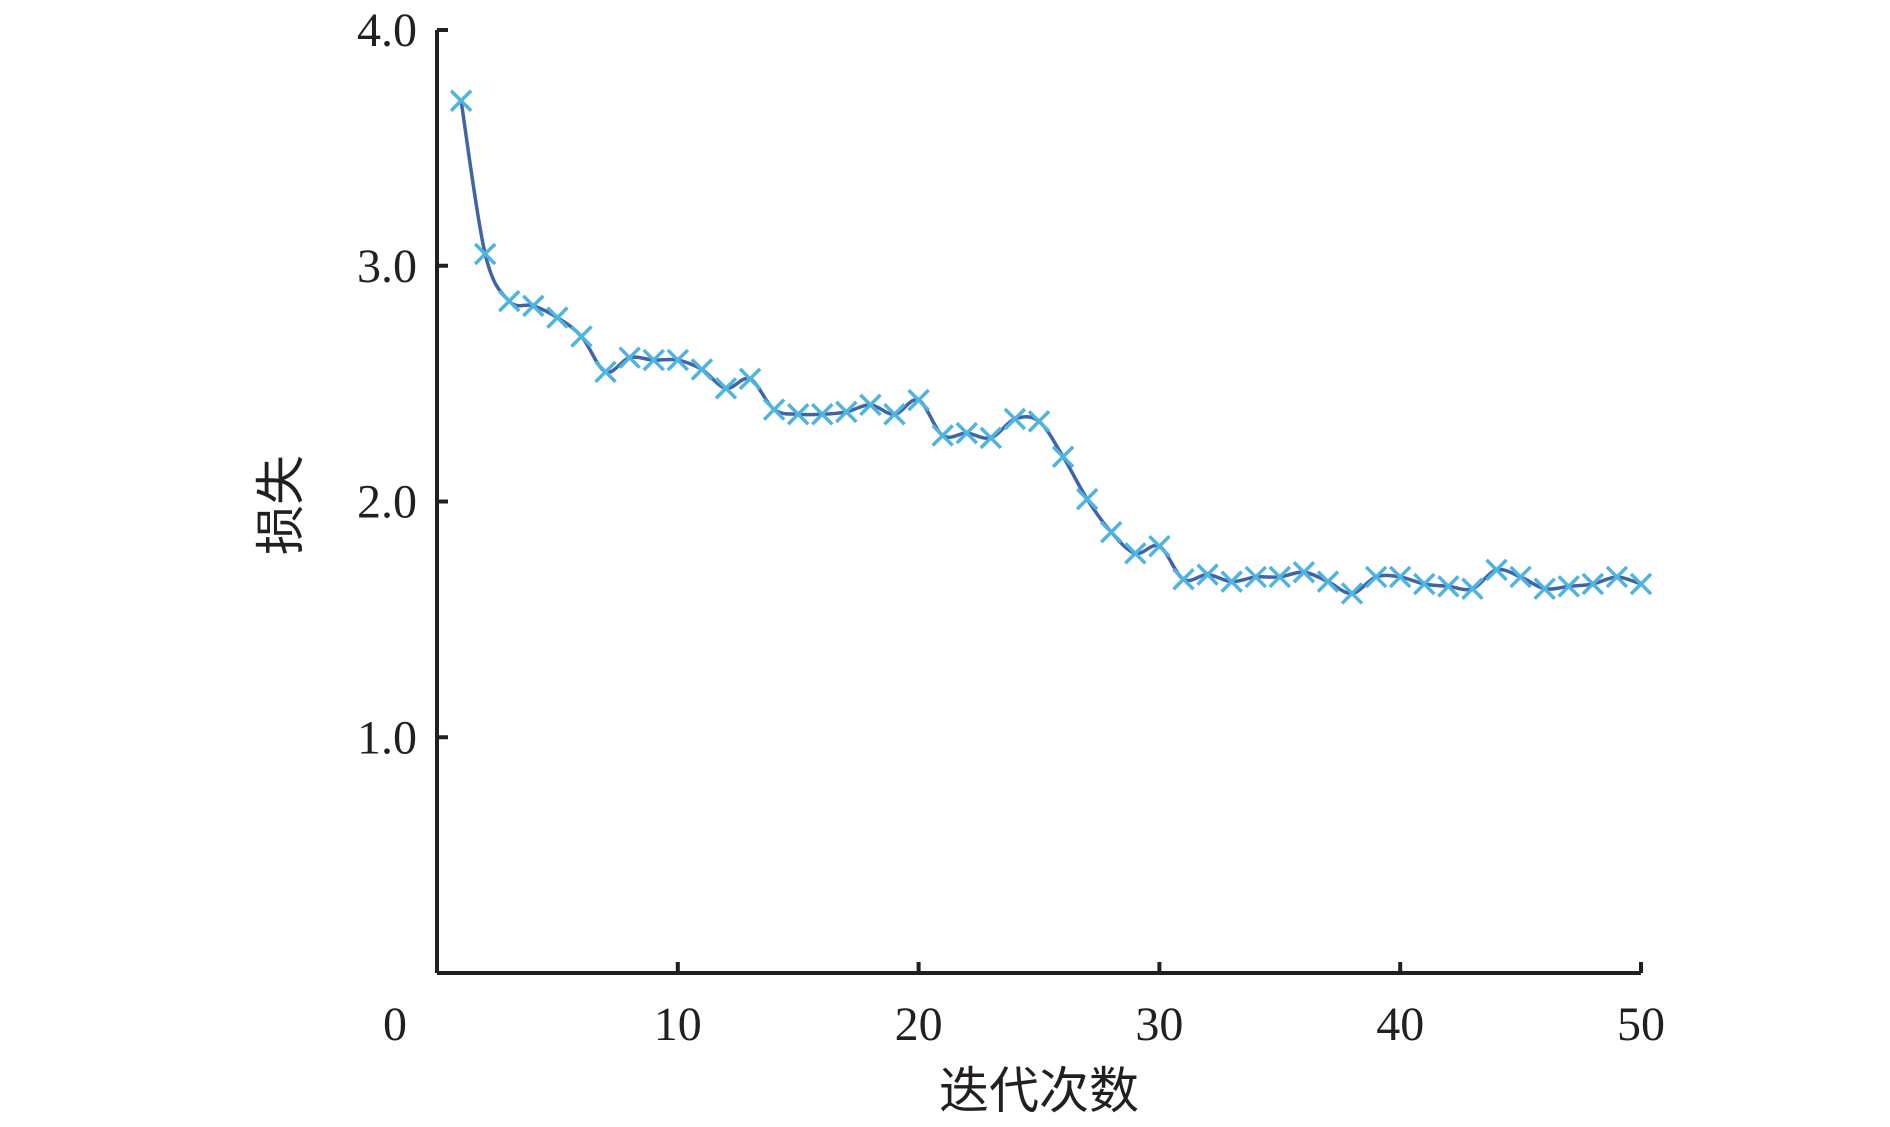 Image resolution: width=1890 pixels, height=1127 pixels. Describe the element at coordinates (387, 266) in the screenshot. I see `y-tick-label: 3.0` at that location.